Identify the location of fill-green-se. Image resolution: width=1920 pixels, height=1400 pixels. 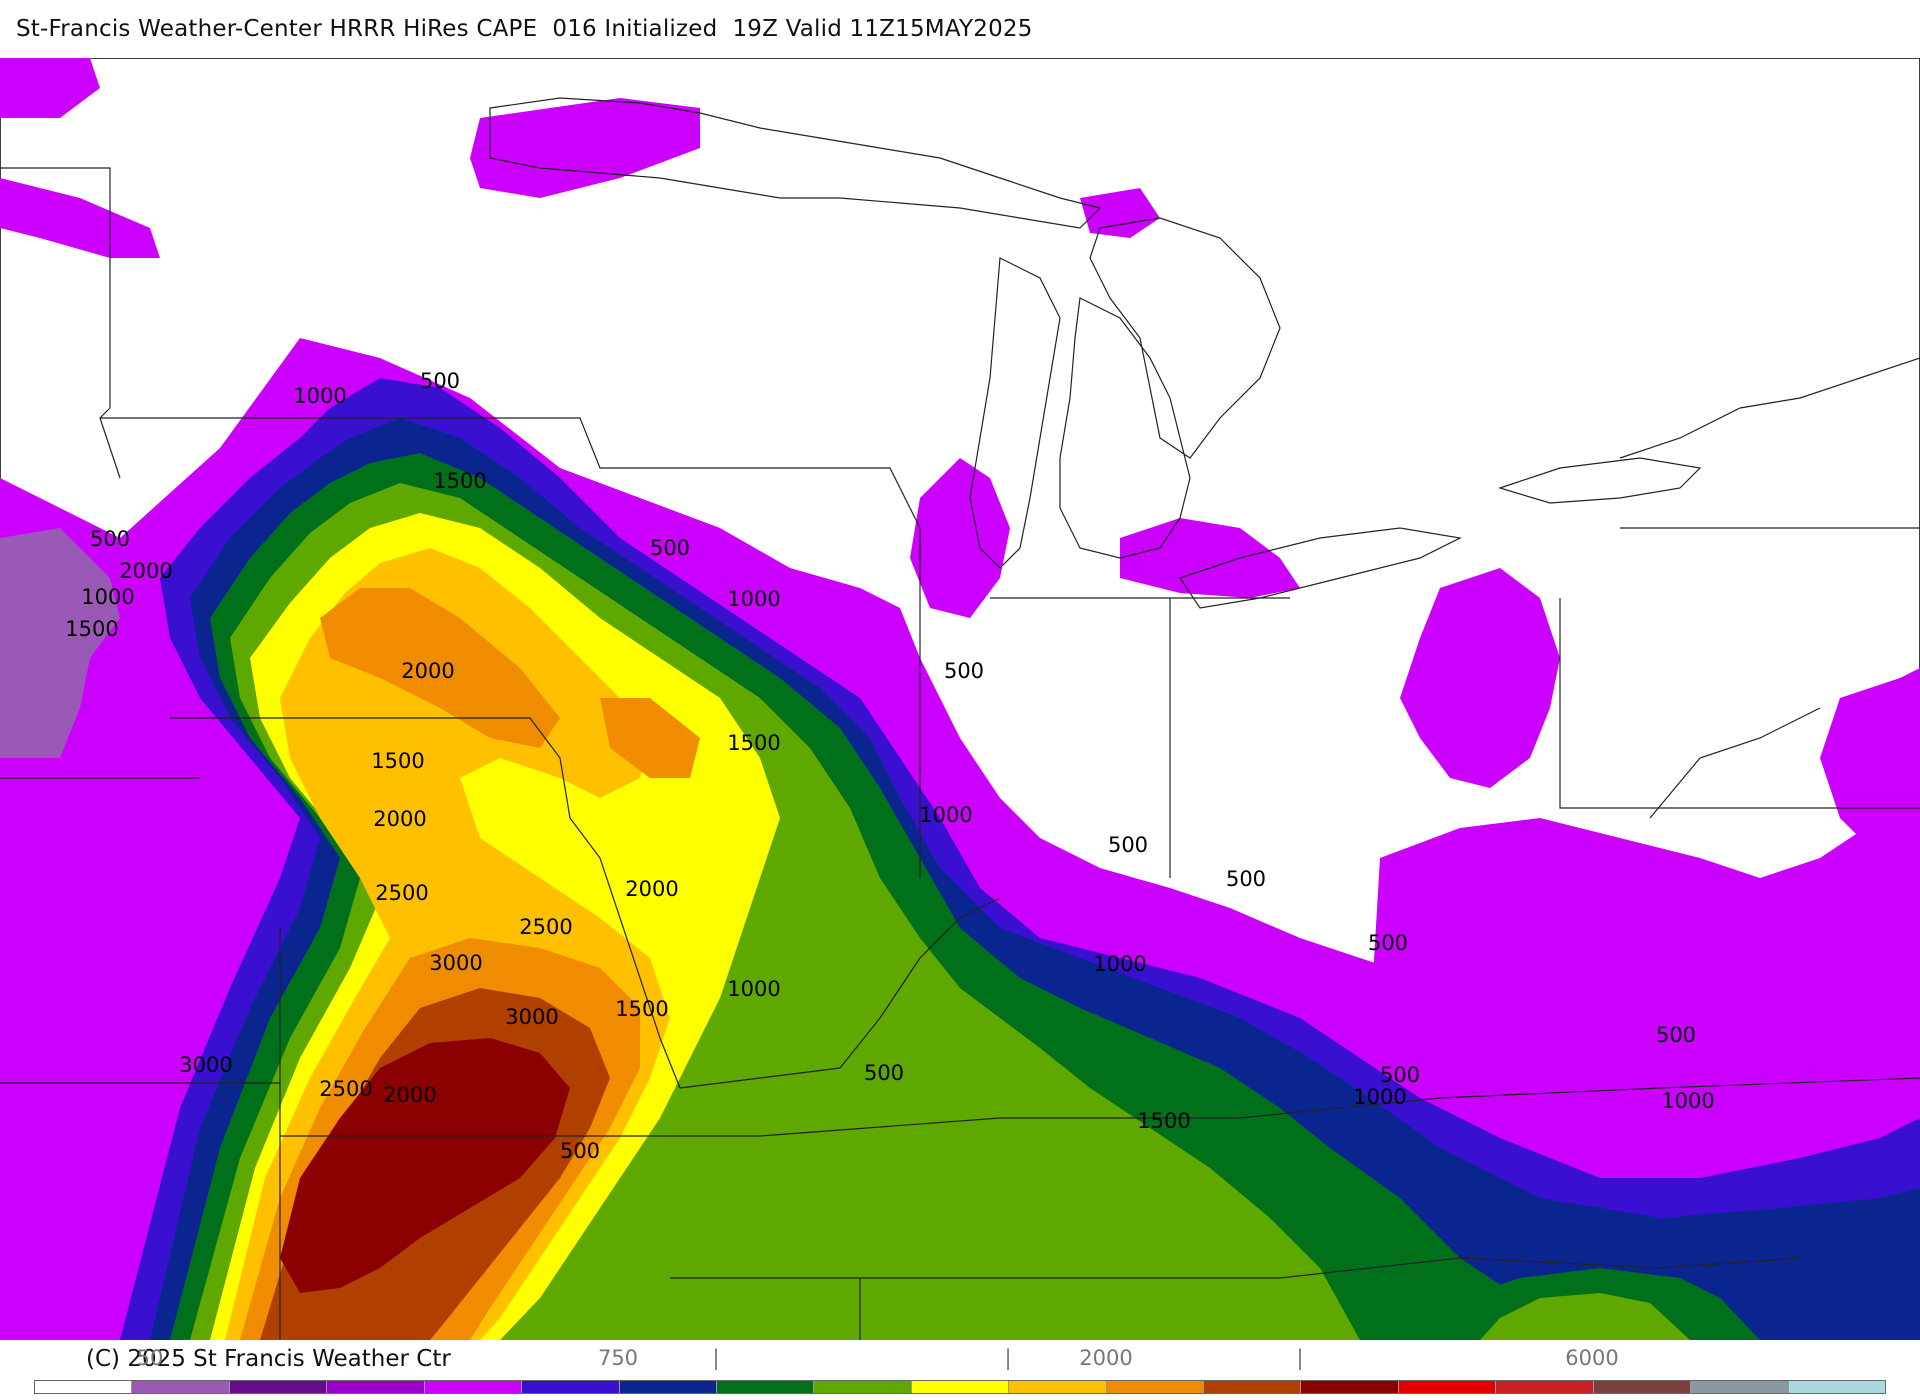
(1585, 1316).